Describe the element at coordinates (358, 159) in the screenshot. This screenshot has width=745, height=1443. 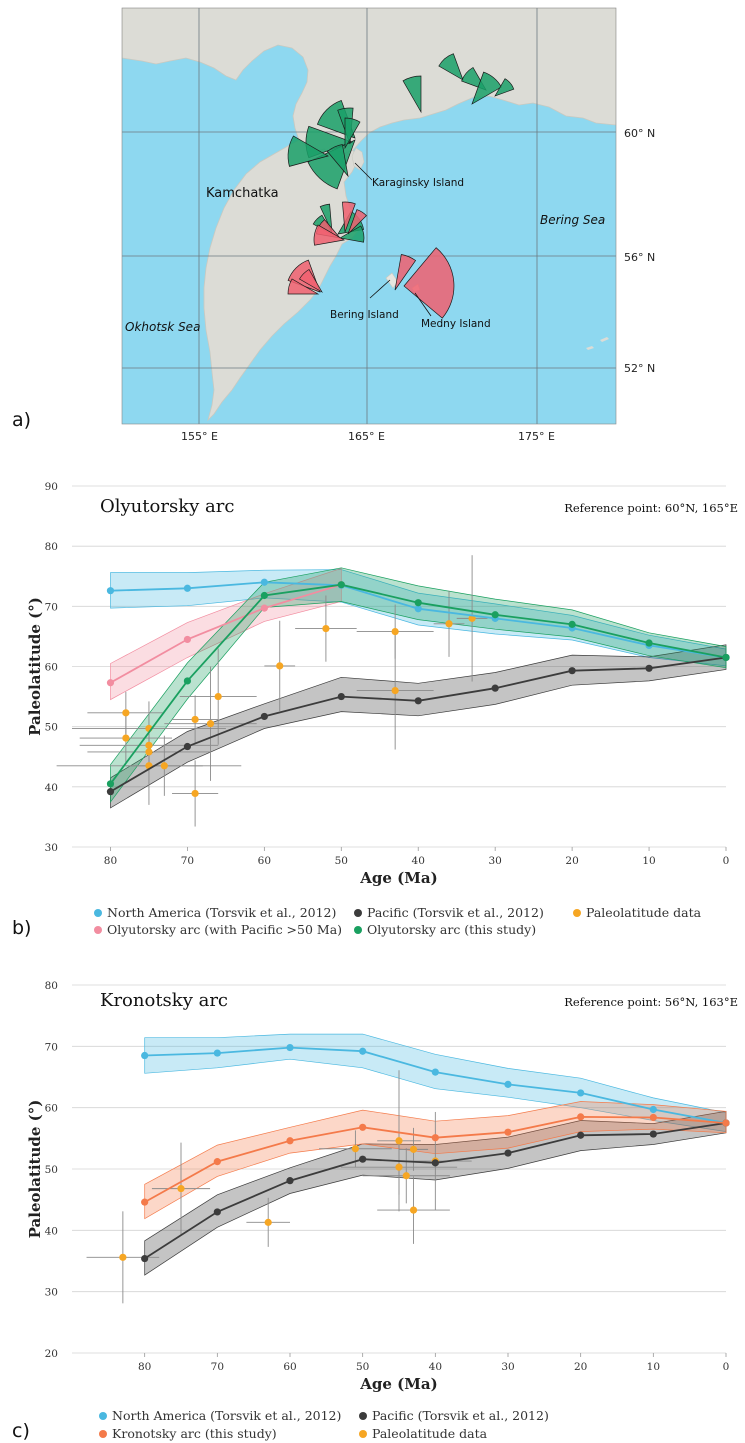
I see `land-karaginsky` at that location.